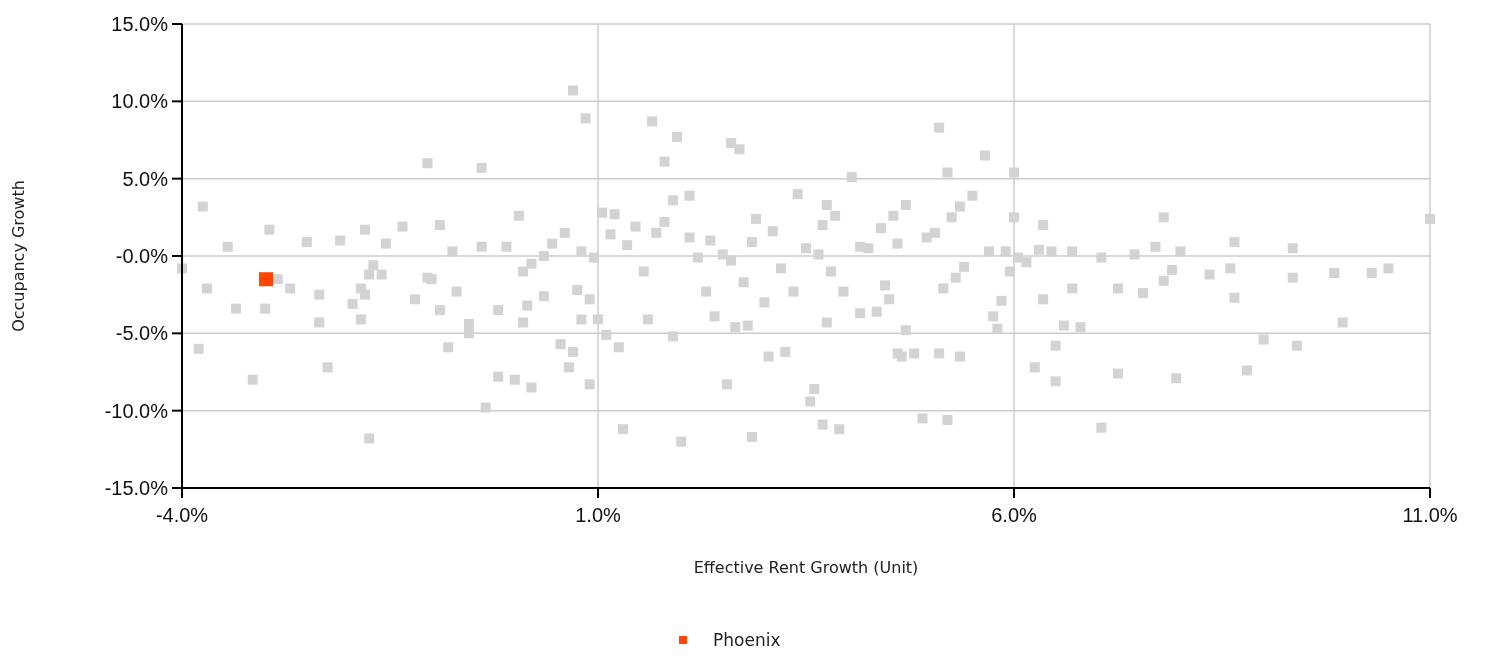 This screenshot has width=1486, height=658. Describe the element at coordinates (747, 640) in the screenshot. I see `legend-label: Phoenix` at that location.